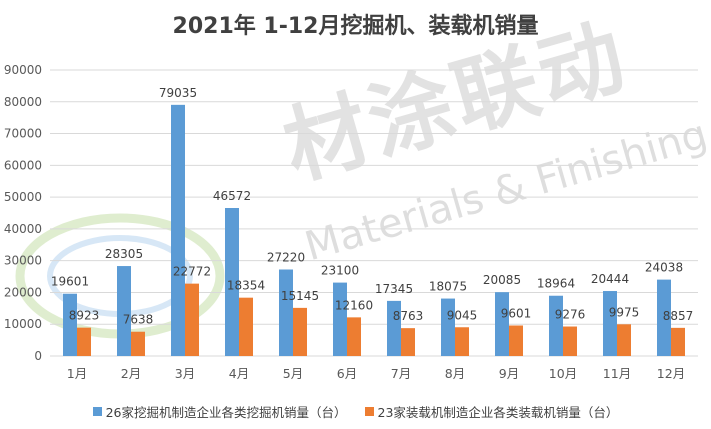 The width and height of the screenshot is (711, 429). What do you see at coordinates (355, 26) in the screenshot?
I see `chart-title: 2021年 1-12月挖掘机、装载机销量` at bounding box center [355, 26].